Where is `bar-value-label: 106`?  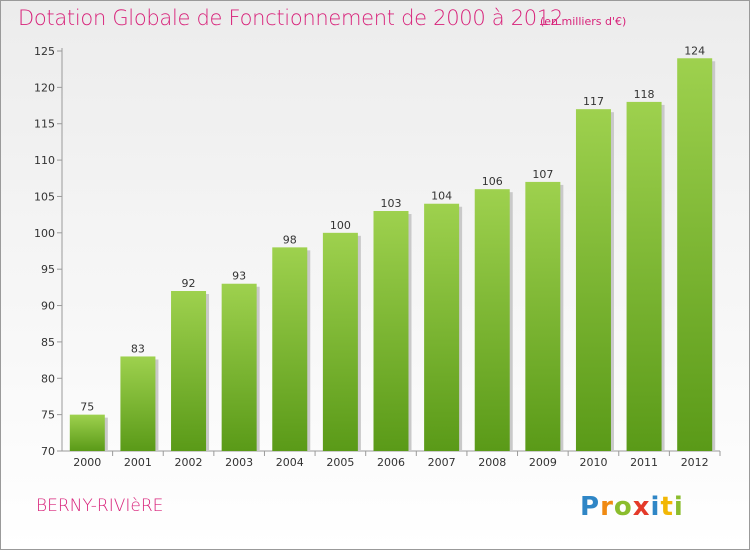
bar-value-label: 106 is located at coordinates (492, 181).